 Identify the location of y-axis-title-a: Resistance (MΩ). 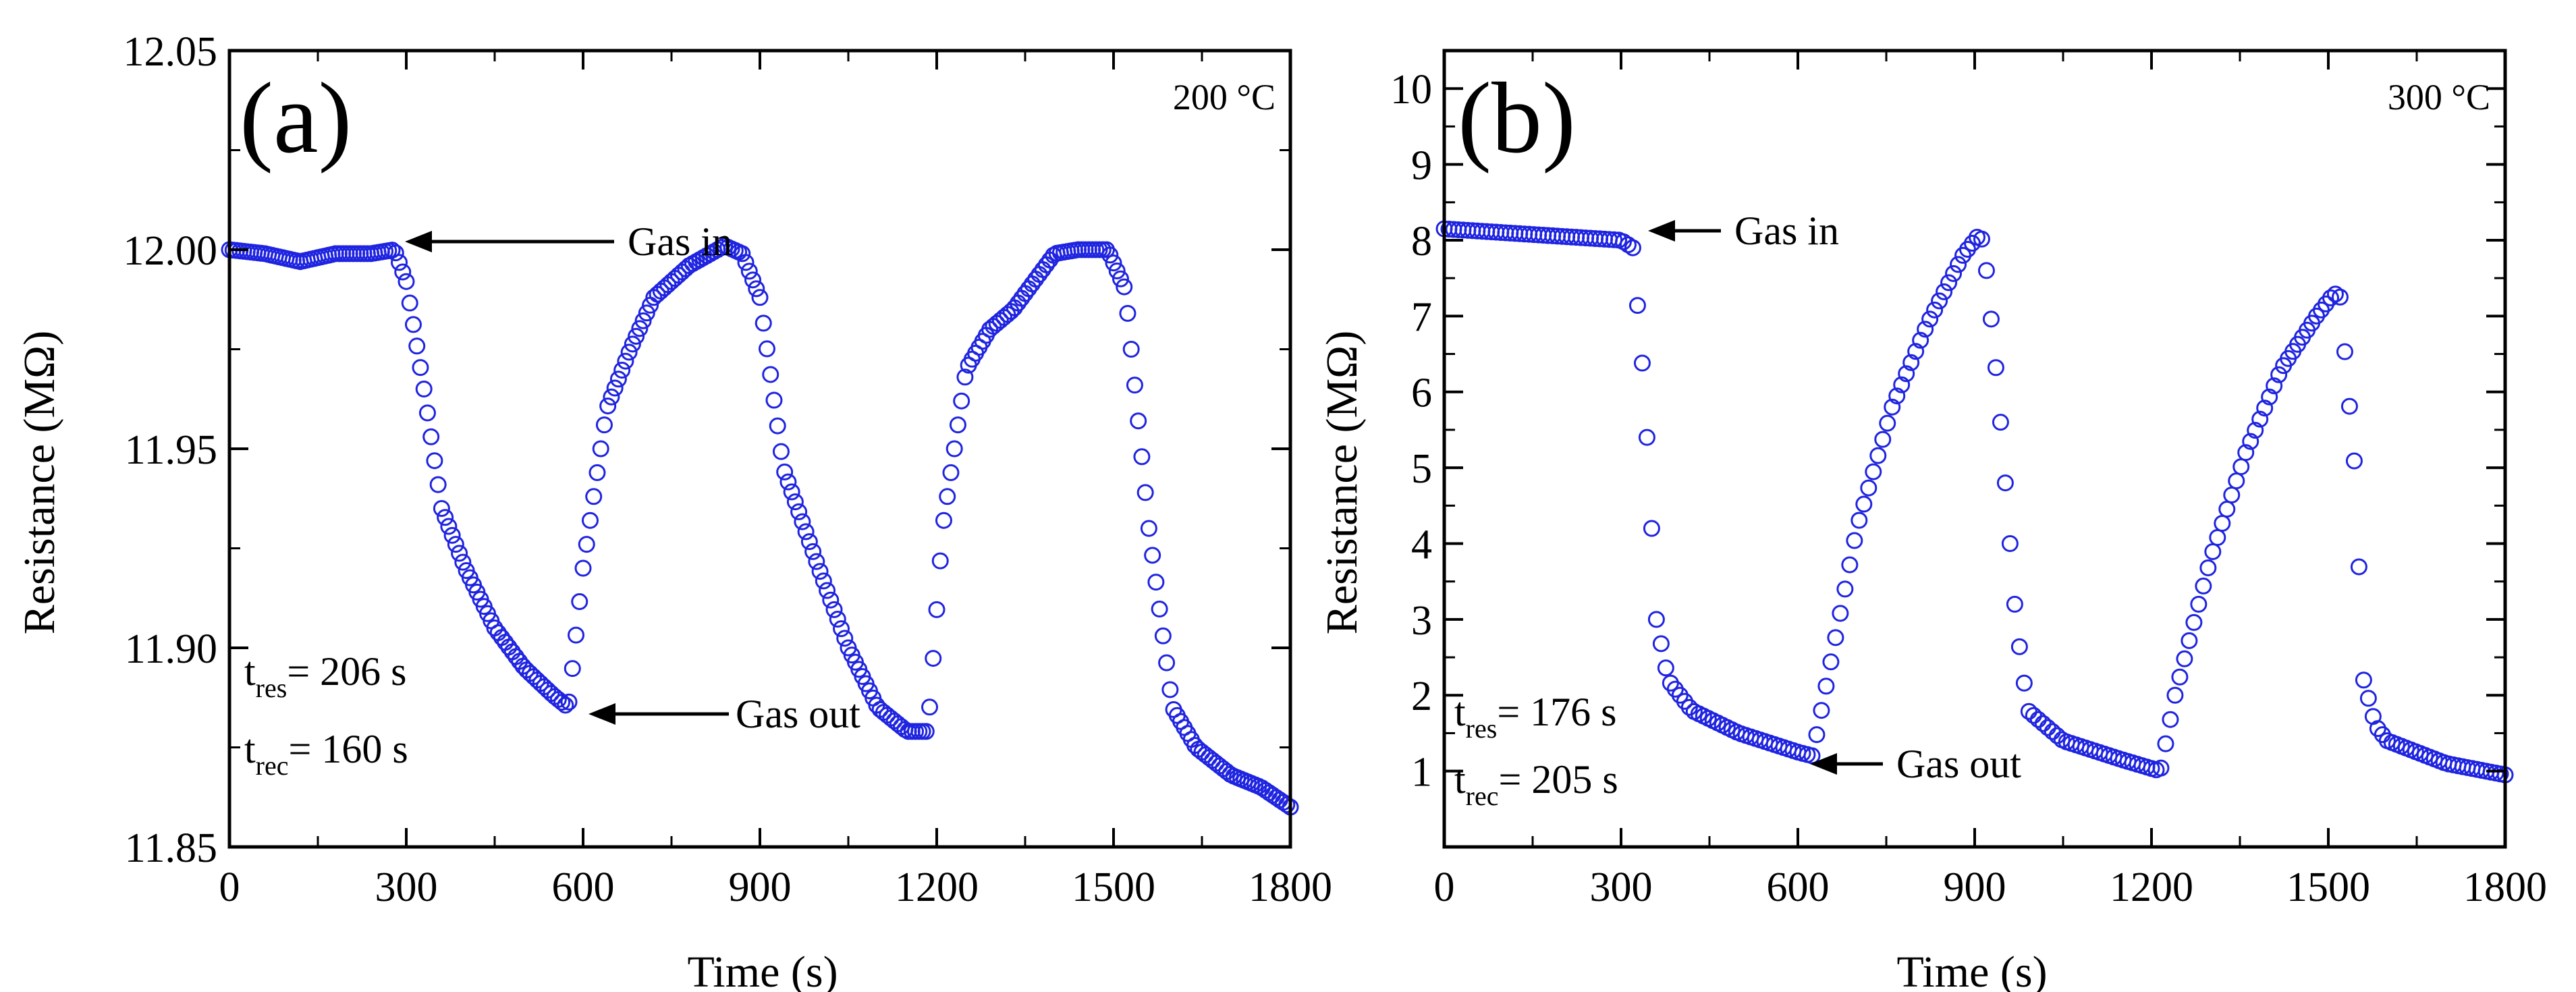
(39, 482).